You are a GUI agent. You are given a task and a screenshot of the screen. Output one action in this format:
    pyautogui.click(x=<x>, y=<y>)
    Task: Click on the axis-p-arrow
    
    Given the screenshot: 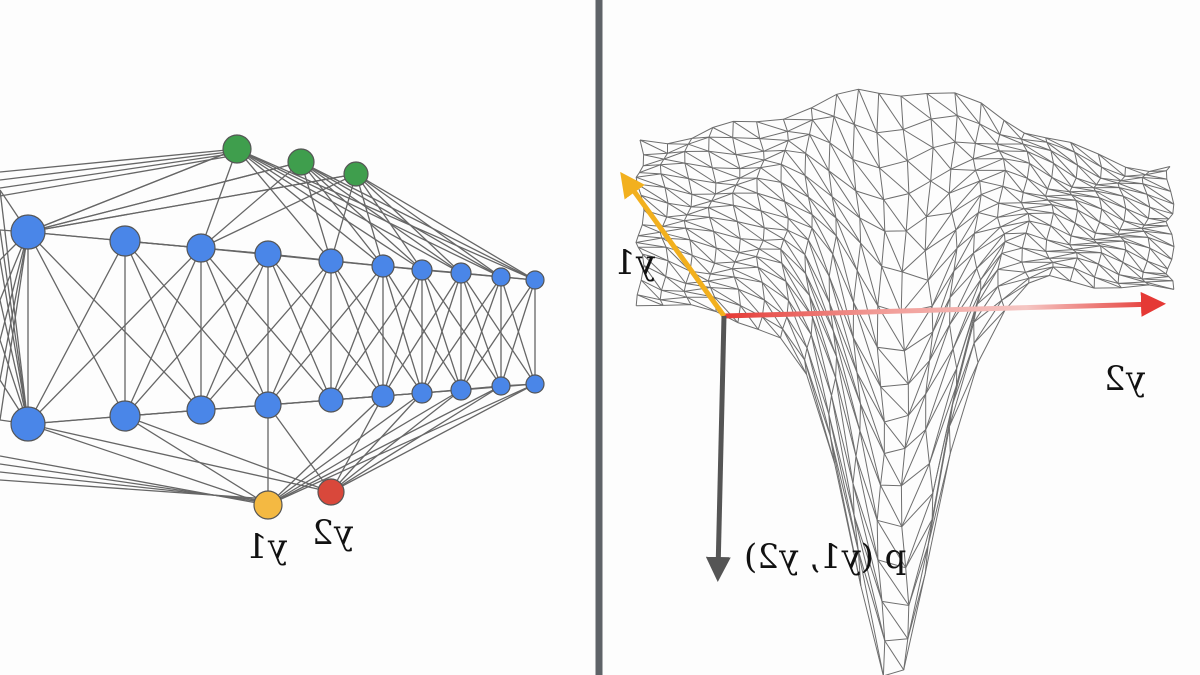 What is the action you would take?
    pyautogui.click(x=718, y=448)
    